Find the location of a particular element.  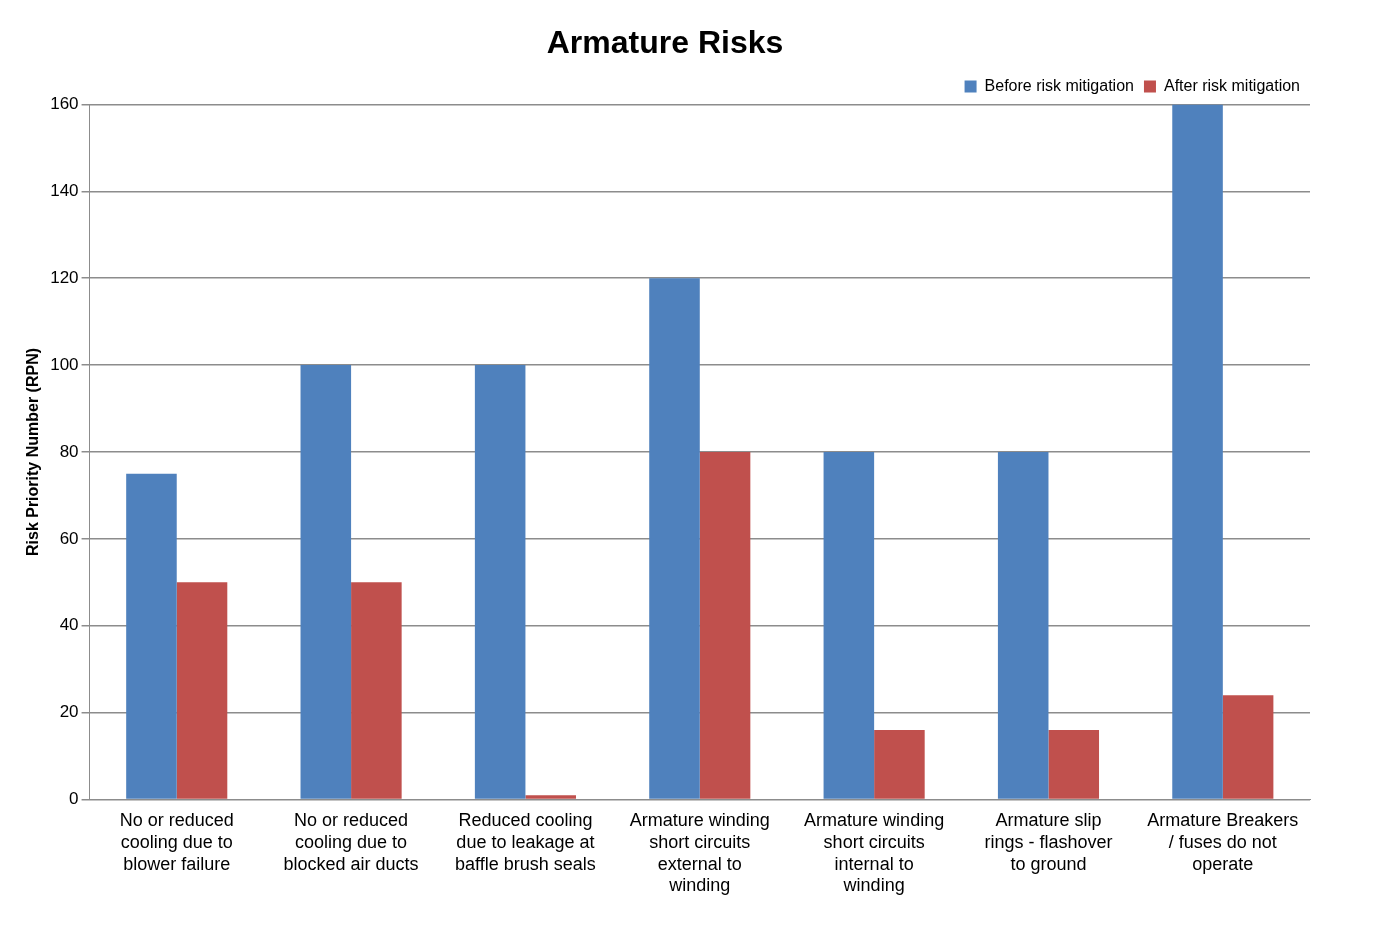

y-tick-label: 120 is located at coordinates (64, 277).